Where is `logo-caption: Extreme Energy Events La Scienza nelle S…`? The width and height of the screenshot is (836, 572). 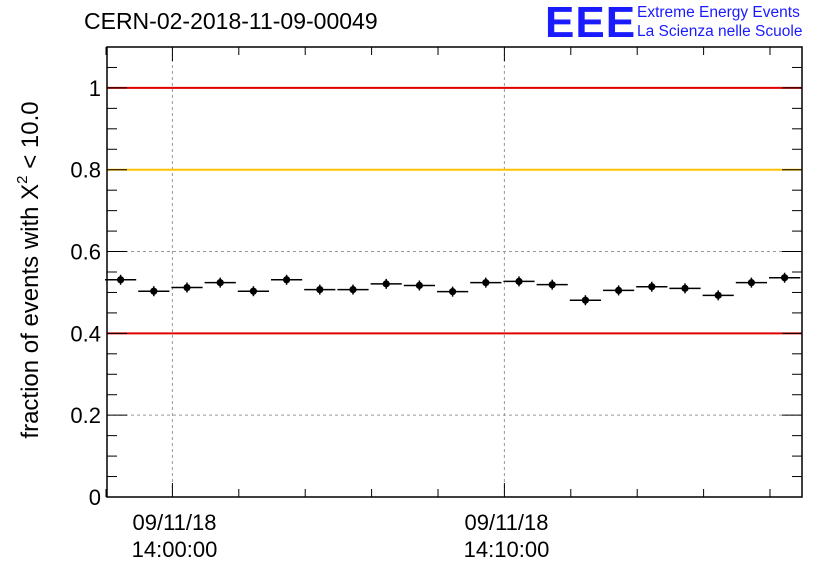
logo-caption: Extreme Energy Events La Scienza nelle S… is located at coordinates (719, 22).